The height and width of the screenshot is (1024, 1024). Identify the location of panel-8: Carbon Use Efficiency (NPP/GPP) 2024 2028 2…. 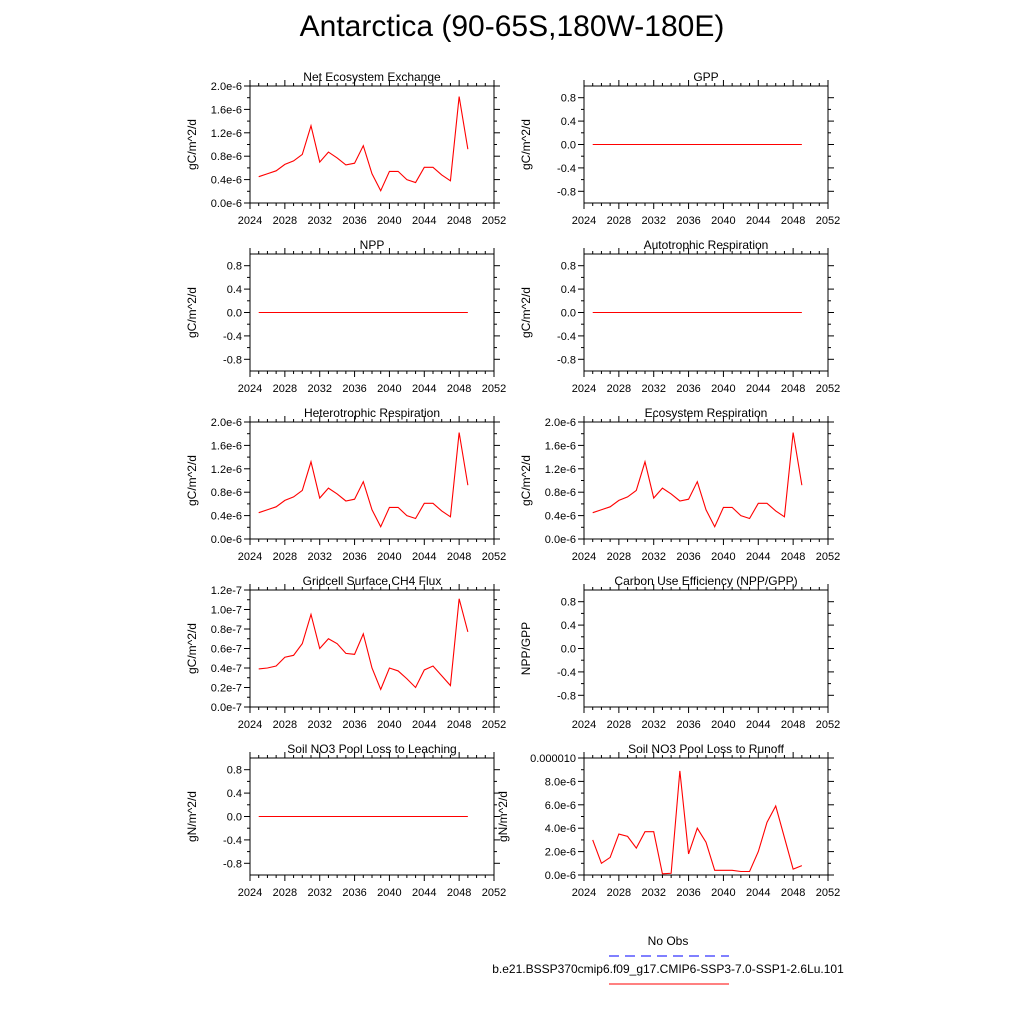
(679, 652).